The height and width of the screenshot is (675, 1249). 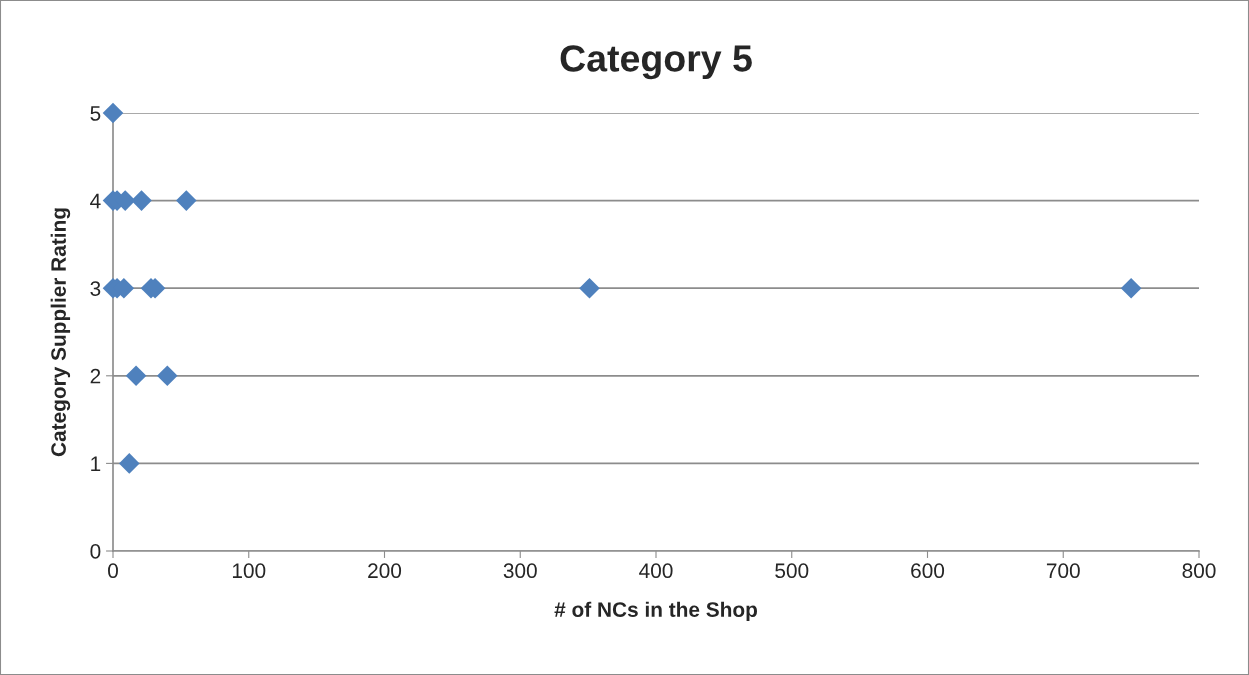 I want to click on x-tick-label: 300, so click(x=520, y=571).